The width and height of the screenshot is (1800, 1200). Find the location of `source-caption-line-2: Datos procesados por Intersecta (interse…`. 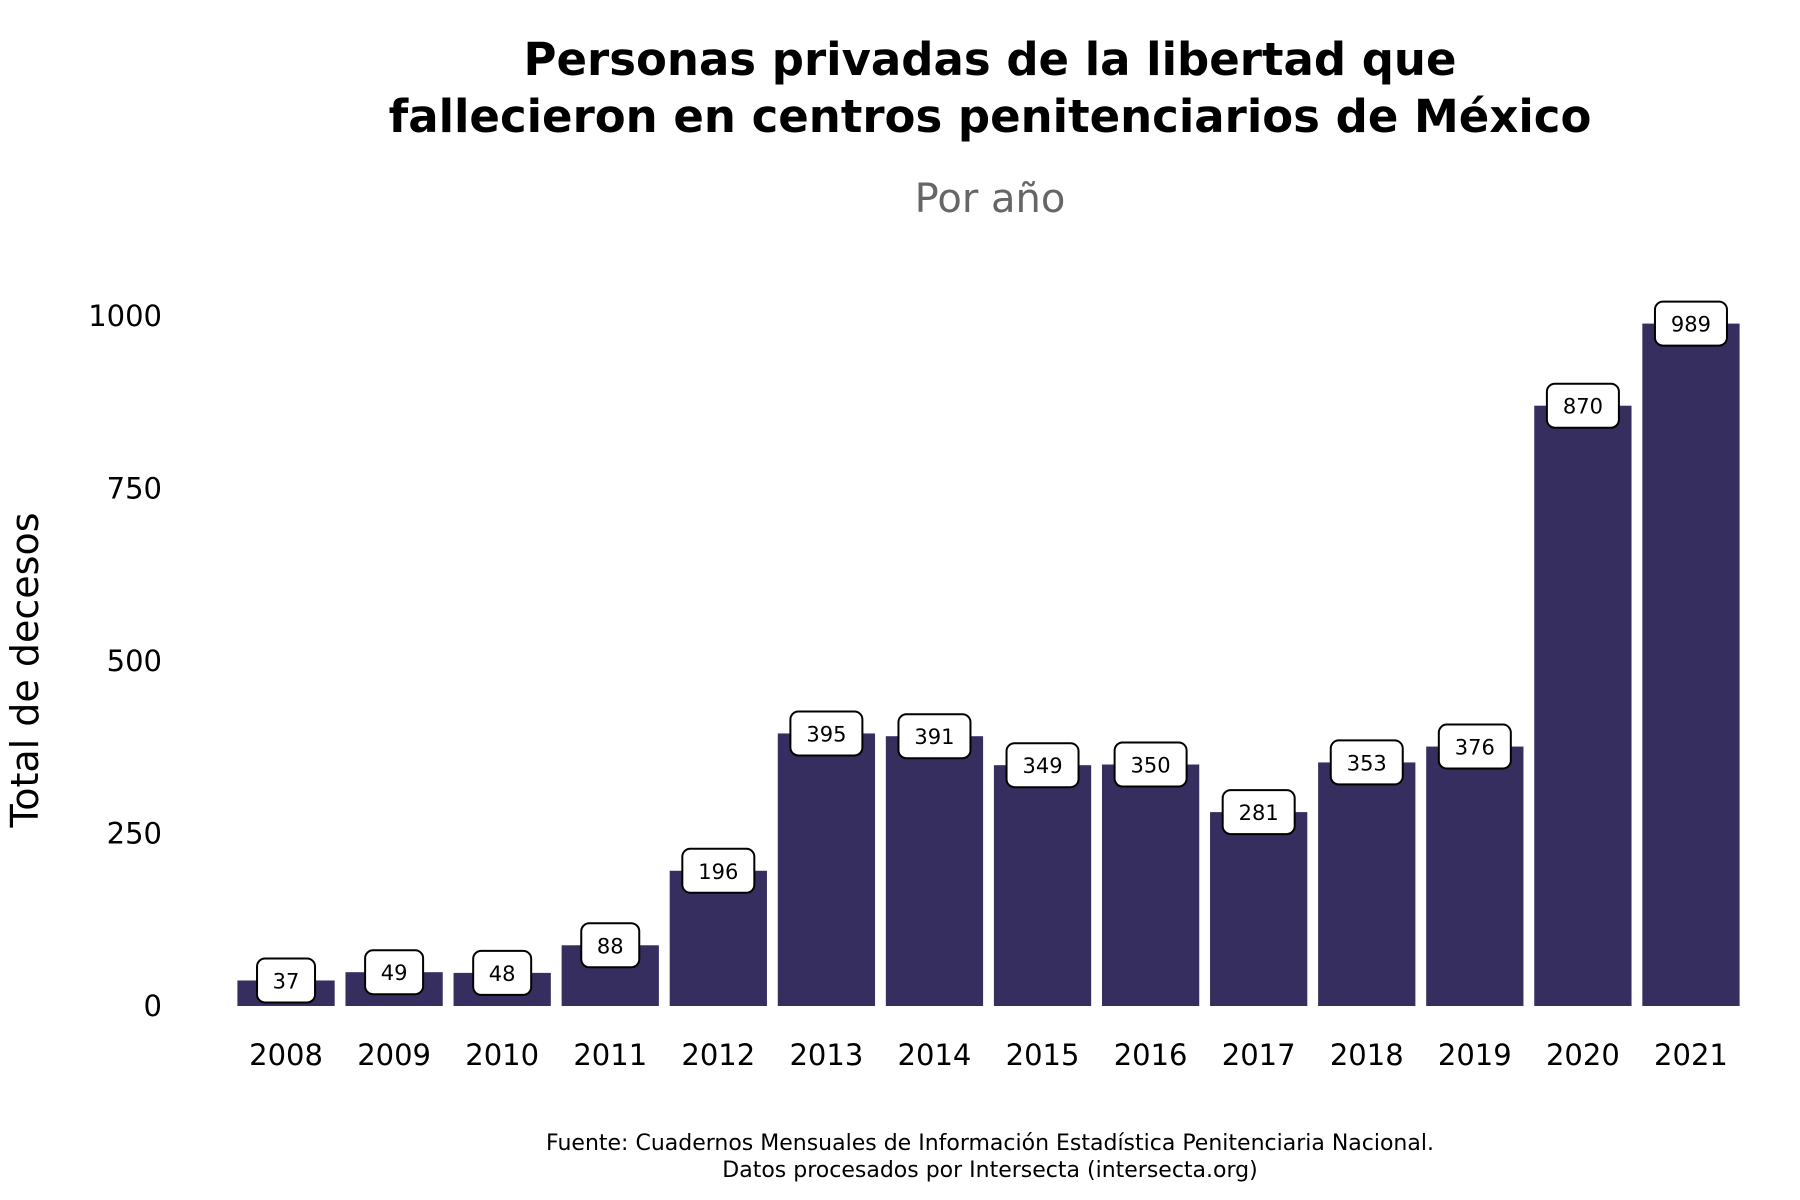

source-caption-line-2: Datos procesados por Intersecta (interse… is located at coordinates (989, 1170).